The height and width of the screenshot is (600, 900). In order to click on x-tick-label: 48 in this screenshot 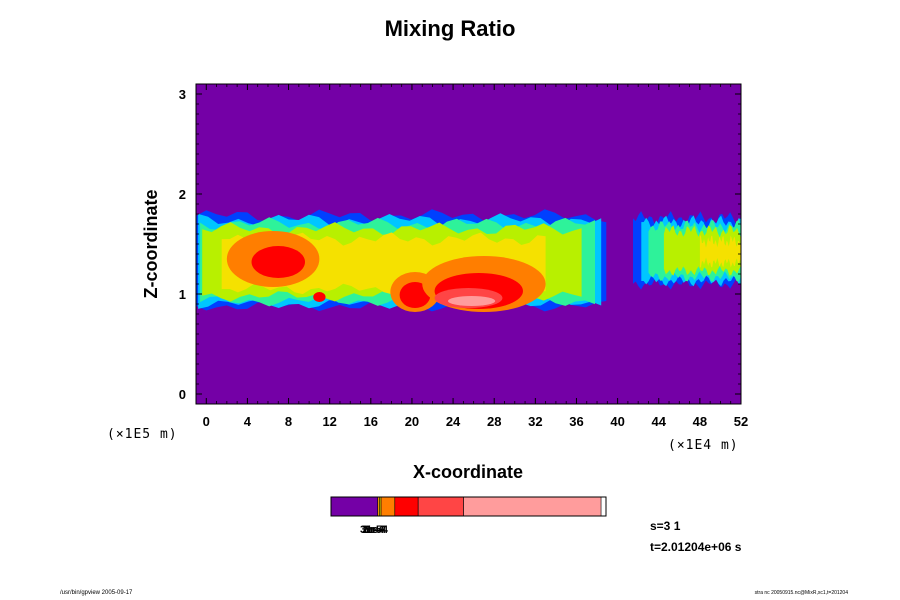, I will do `click(700, 421)`.